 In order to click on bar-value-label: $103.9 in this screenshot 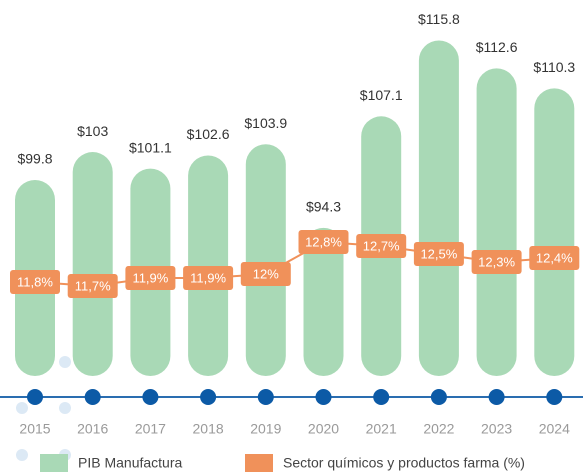, I will do `click(265, 123)`.